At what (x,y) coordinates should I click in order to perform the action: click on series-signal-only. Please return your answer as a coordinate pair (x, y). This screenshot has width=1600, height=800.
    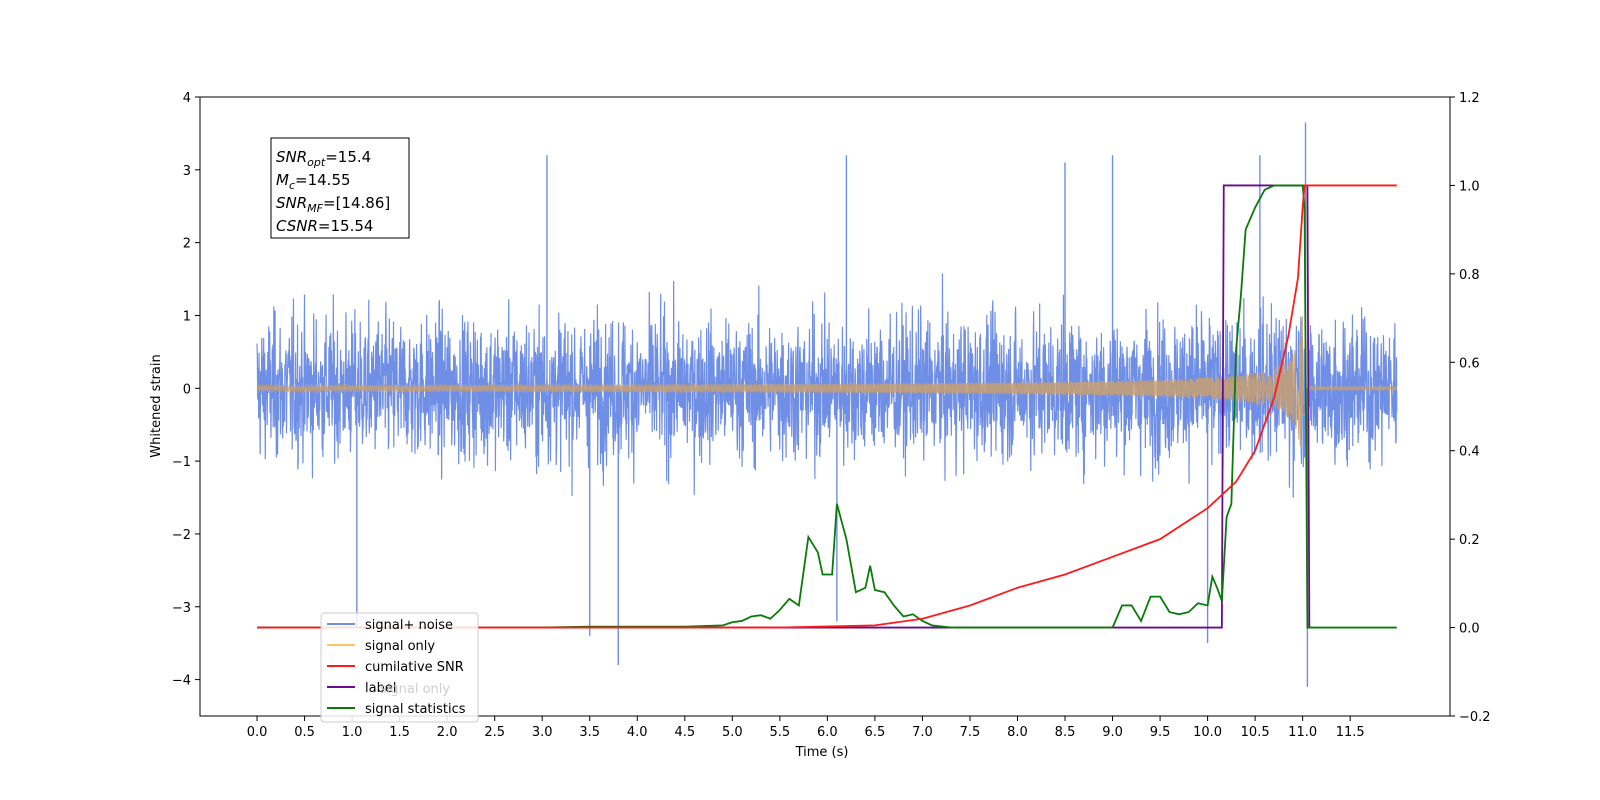
    Looking at the image, I should click on (827, 383).